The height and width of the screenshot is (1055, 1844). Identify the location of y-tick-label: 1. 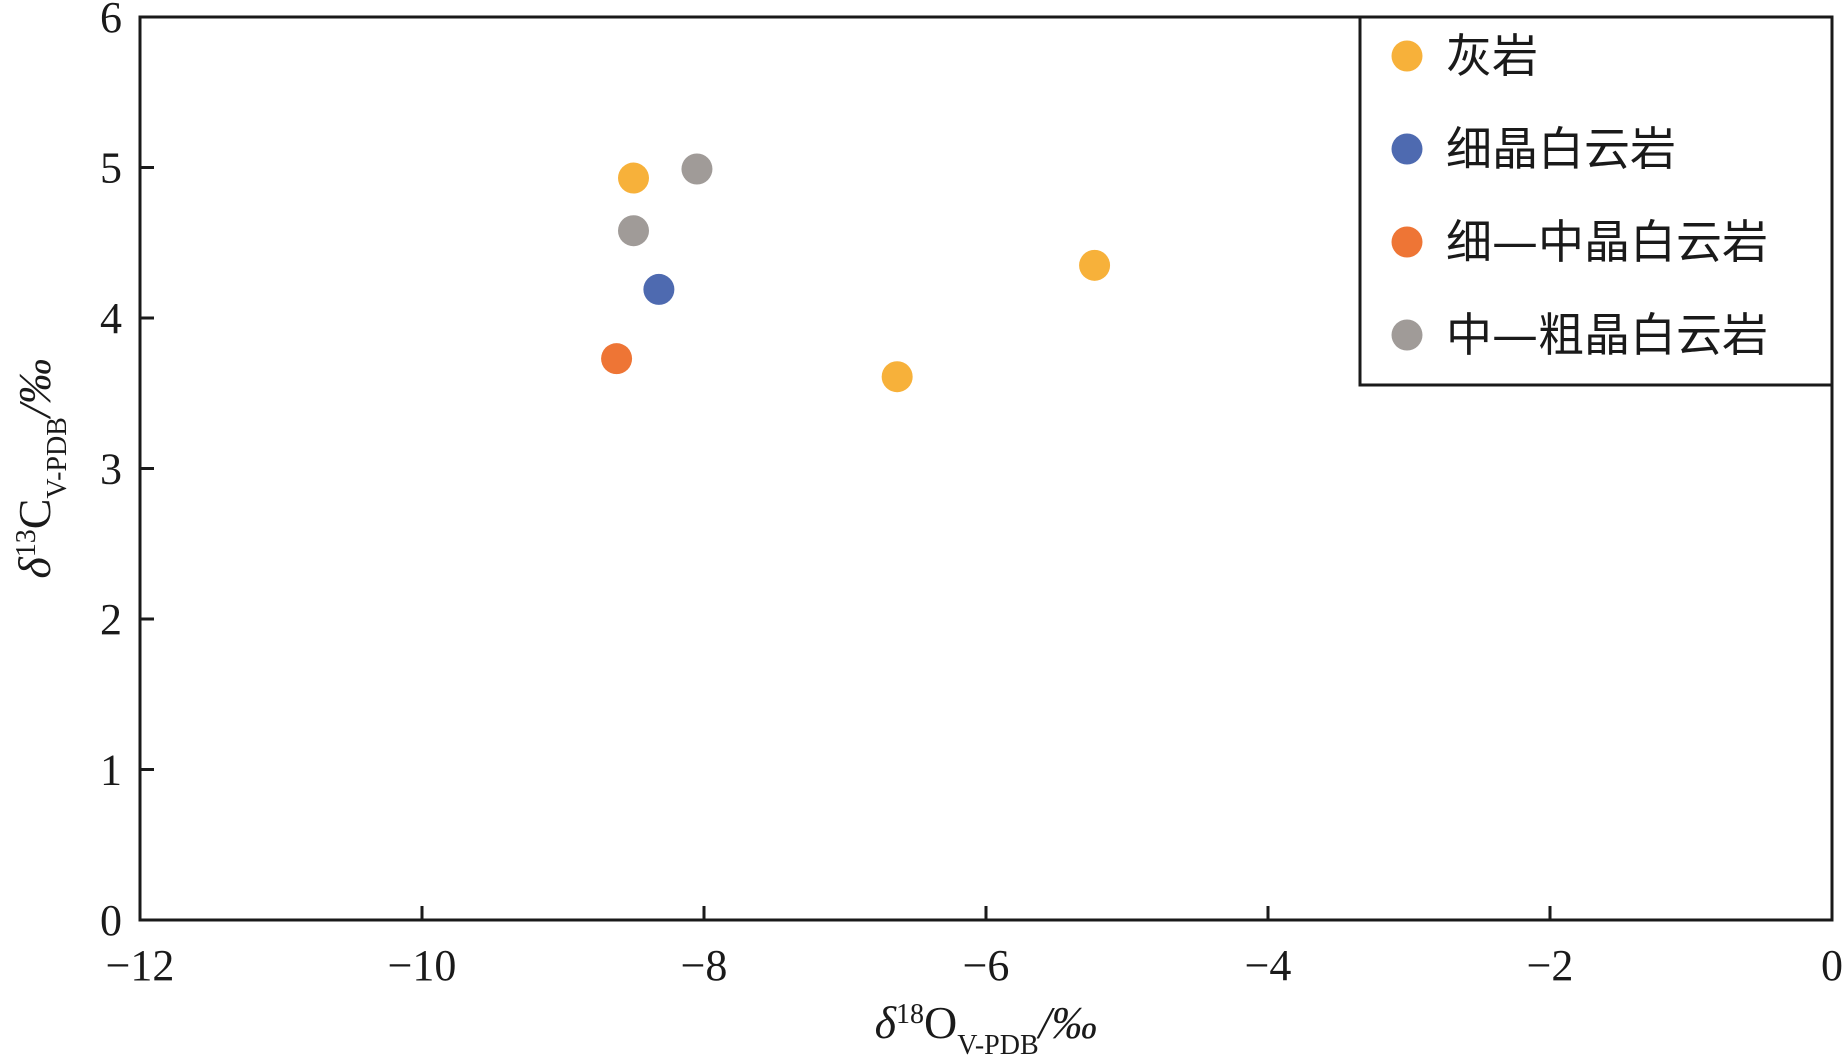
(111, 770).